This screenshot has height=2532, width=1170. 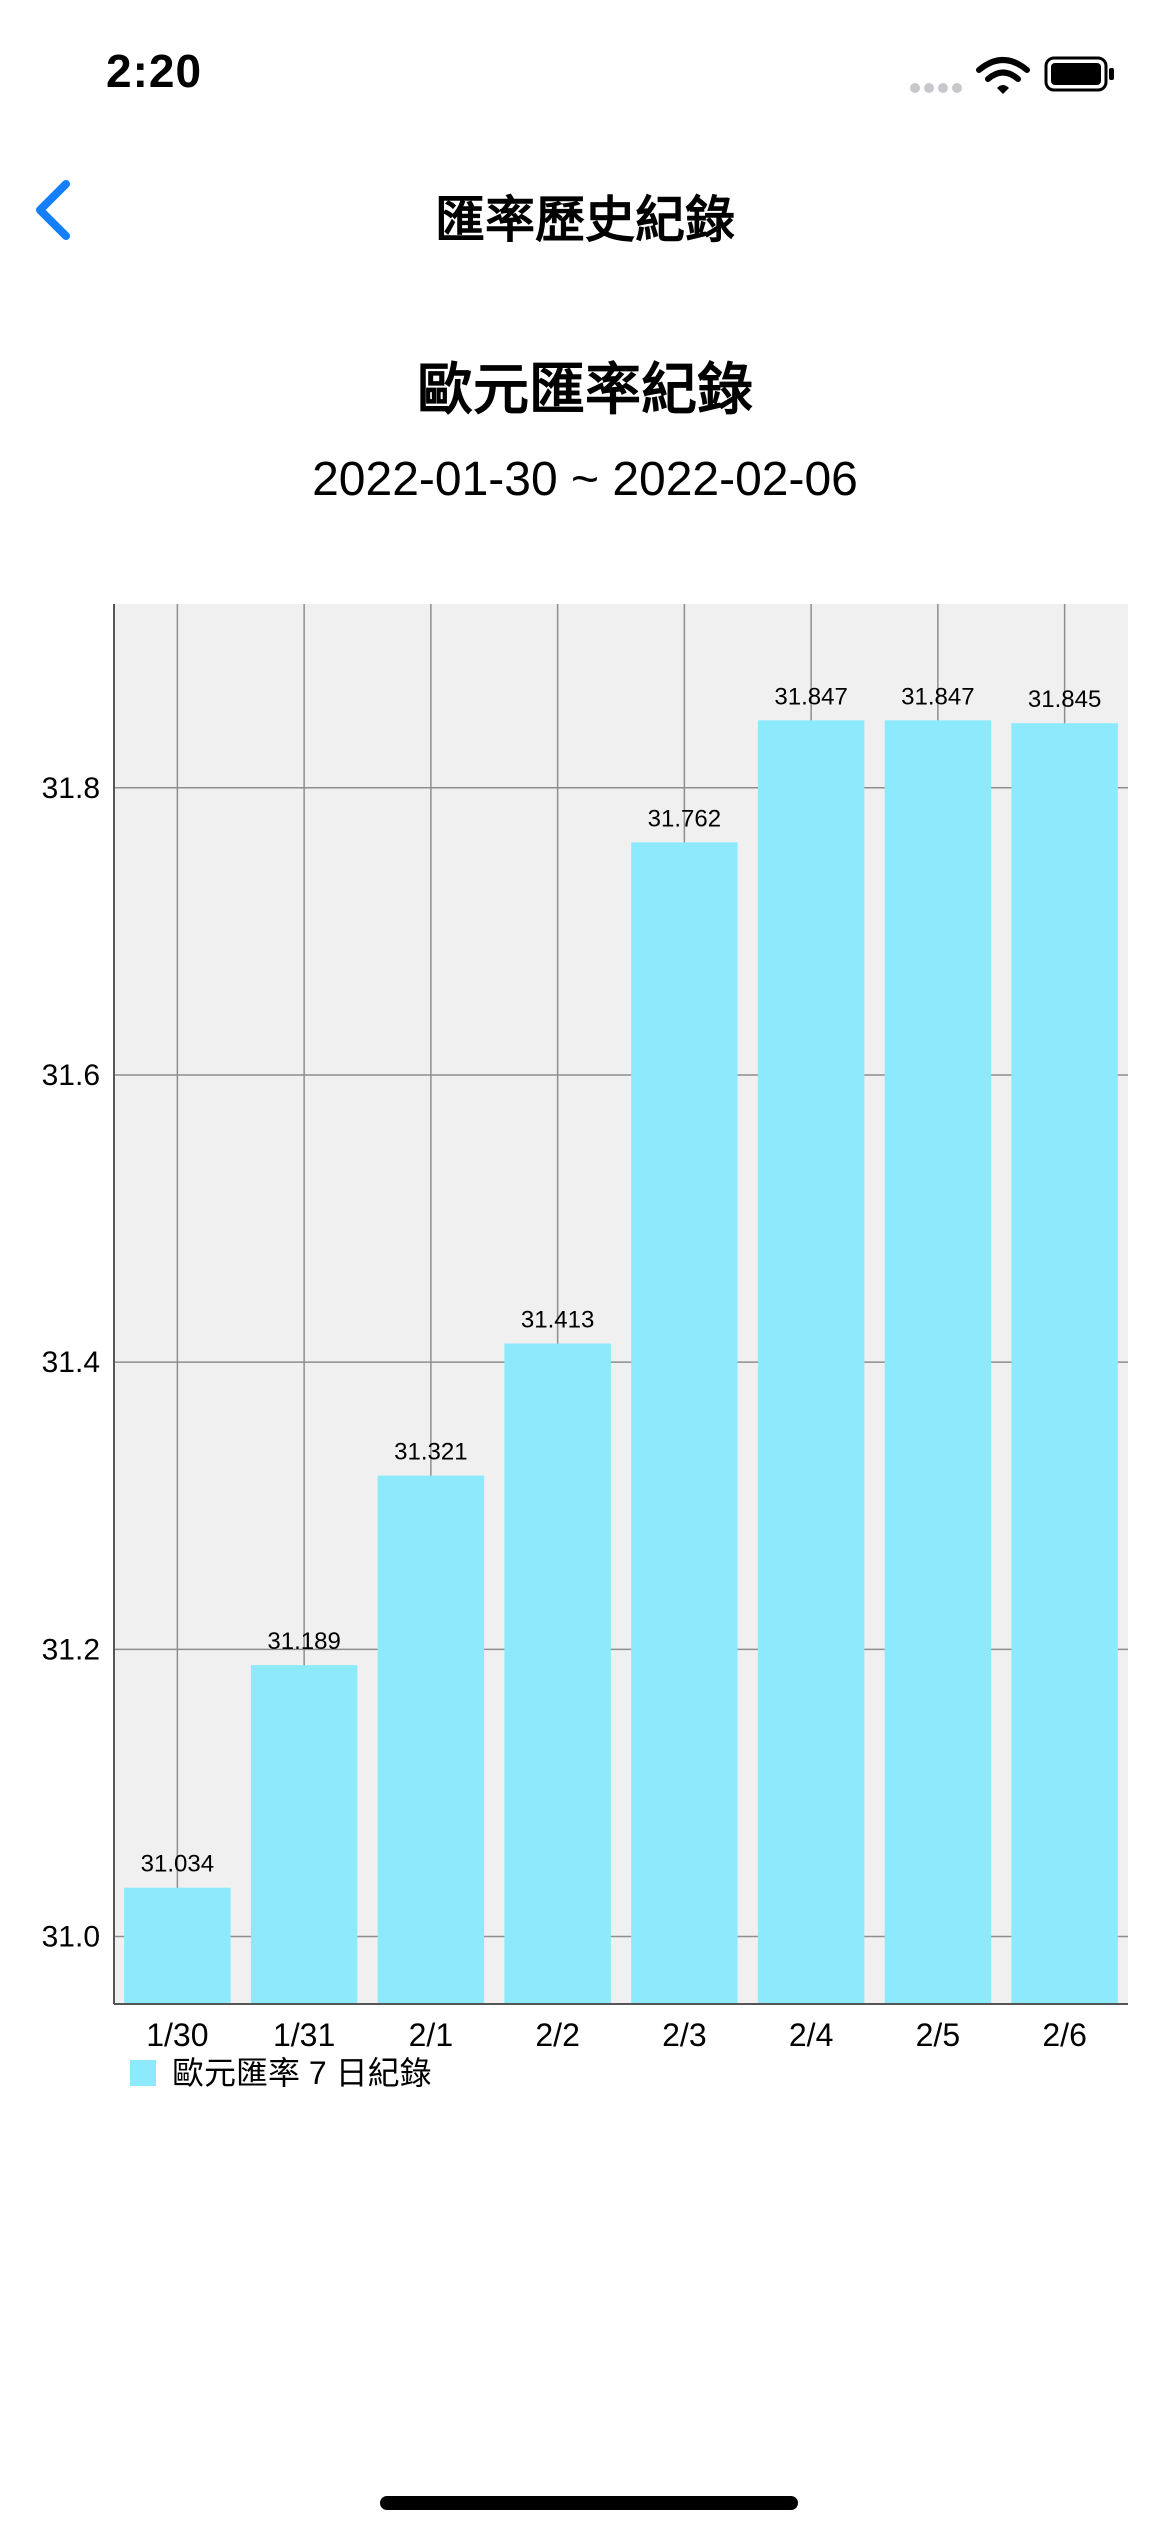 I want to click on y-tick-label: 31.2, so click(x=71, y=1649).